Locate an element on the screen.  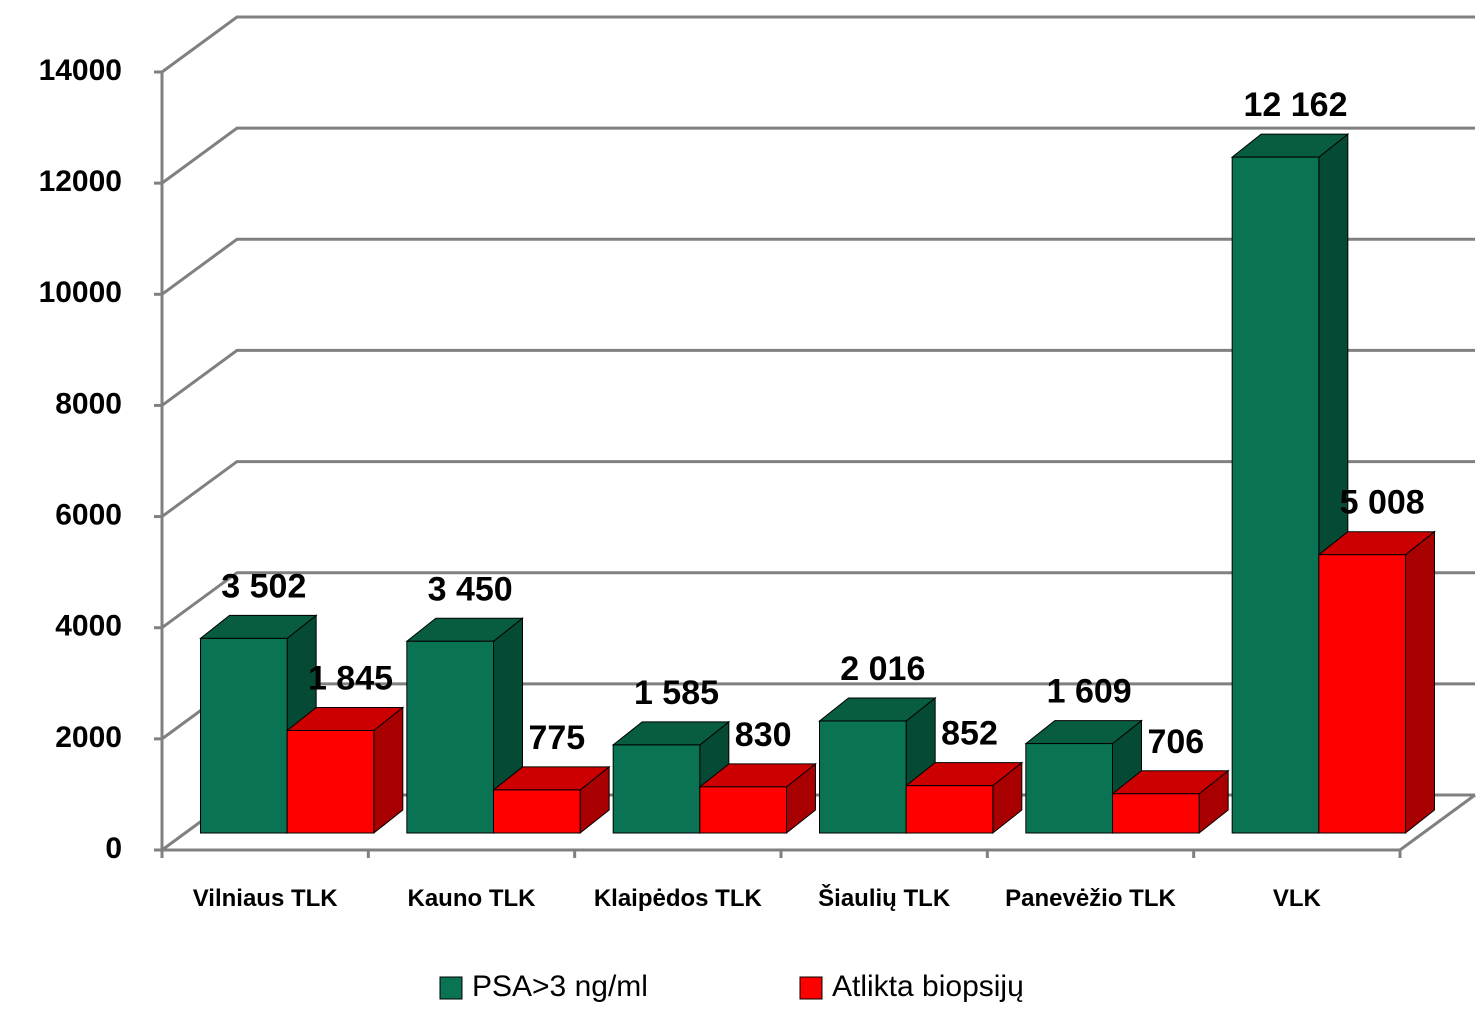
x-tick-label: Klaipėdos TLK is located at coordinates (677, 898).